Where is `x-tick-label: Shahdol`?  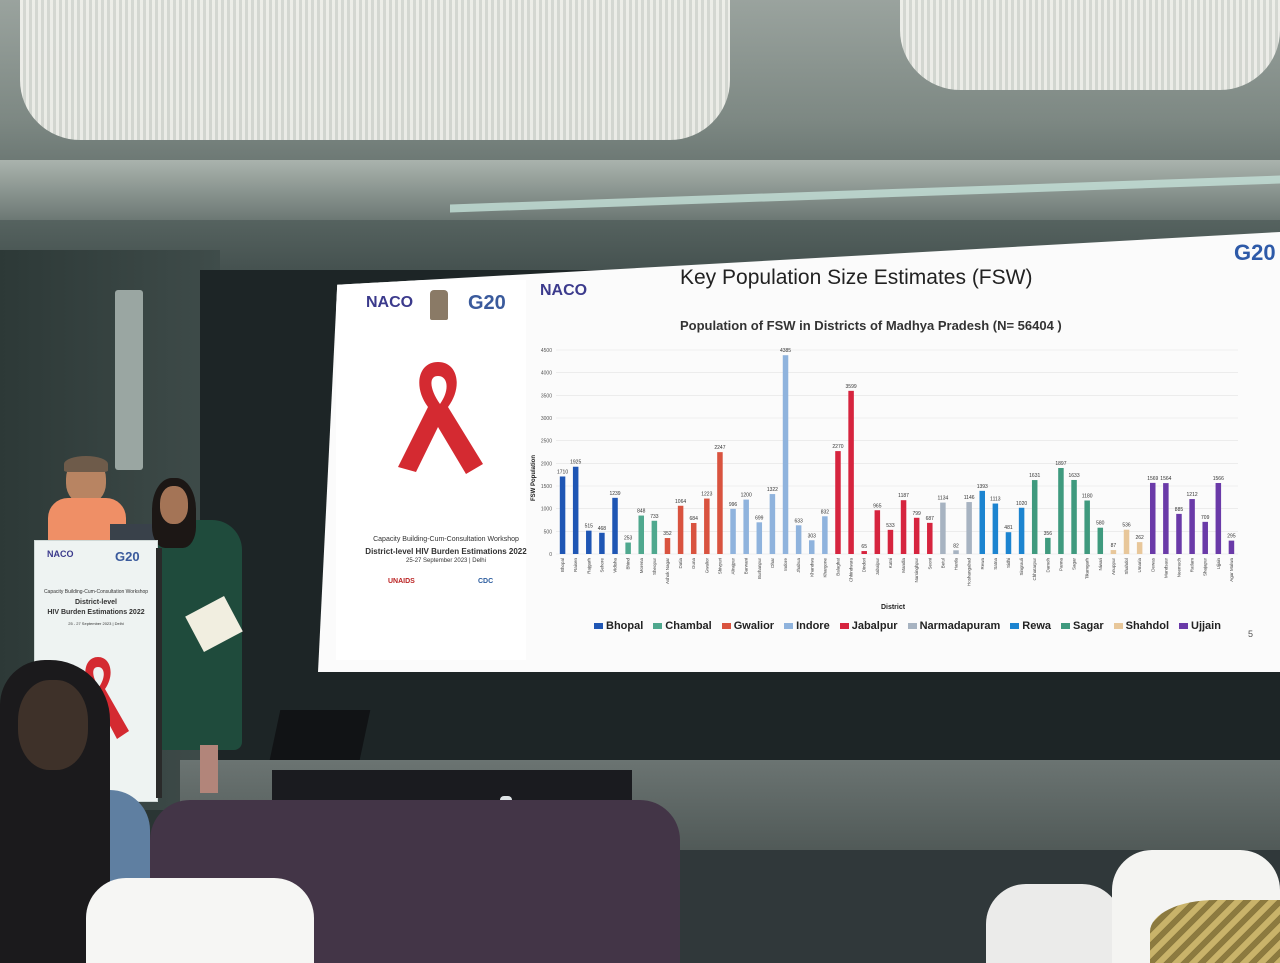
x-tick-label: Shahdol is located at coordinates (1126, 566).